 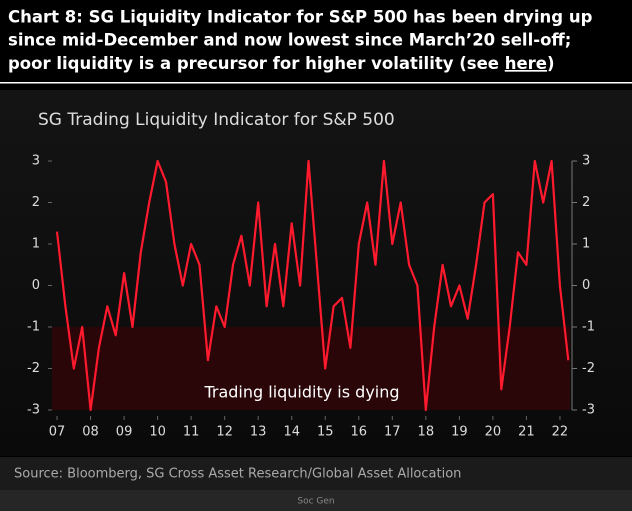 I want to click on annotation: Trading liquidity is dying, so click(x=301, y=392).